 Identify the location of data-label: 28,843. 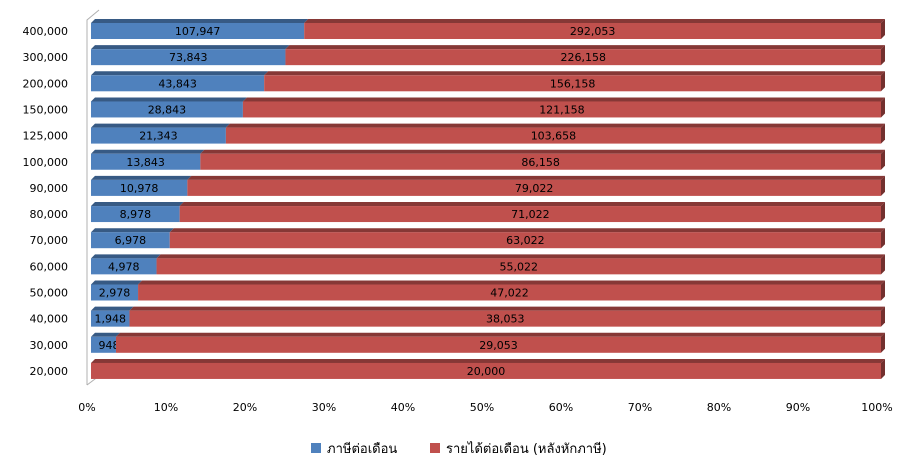
(167, 109).